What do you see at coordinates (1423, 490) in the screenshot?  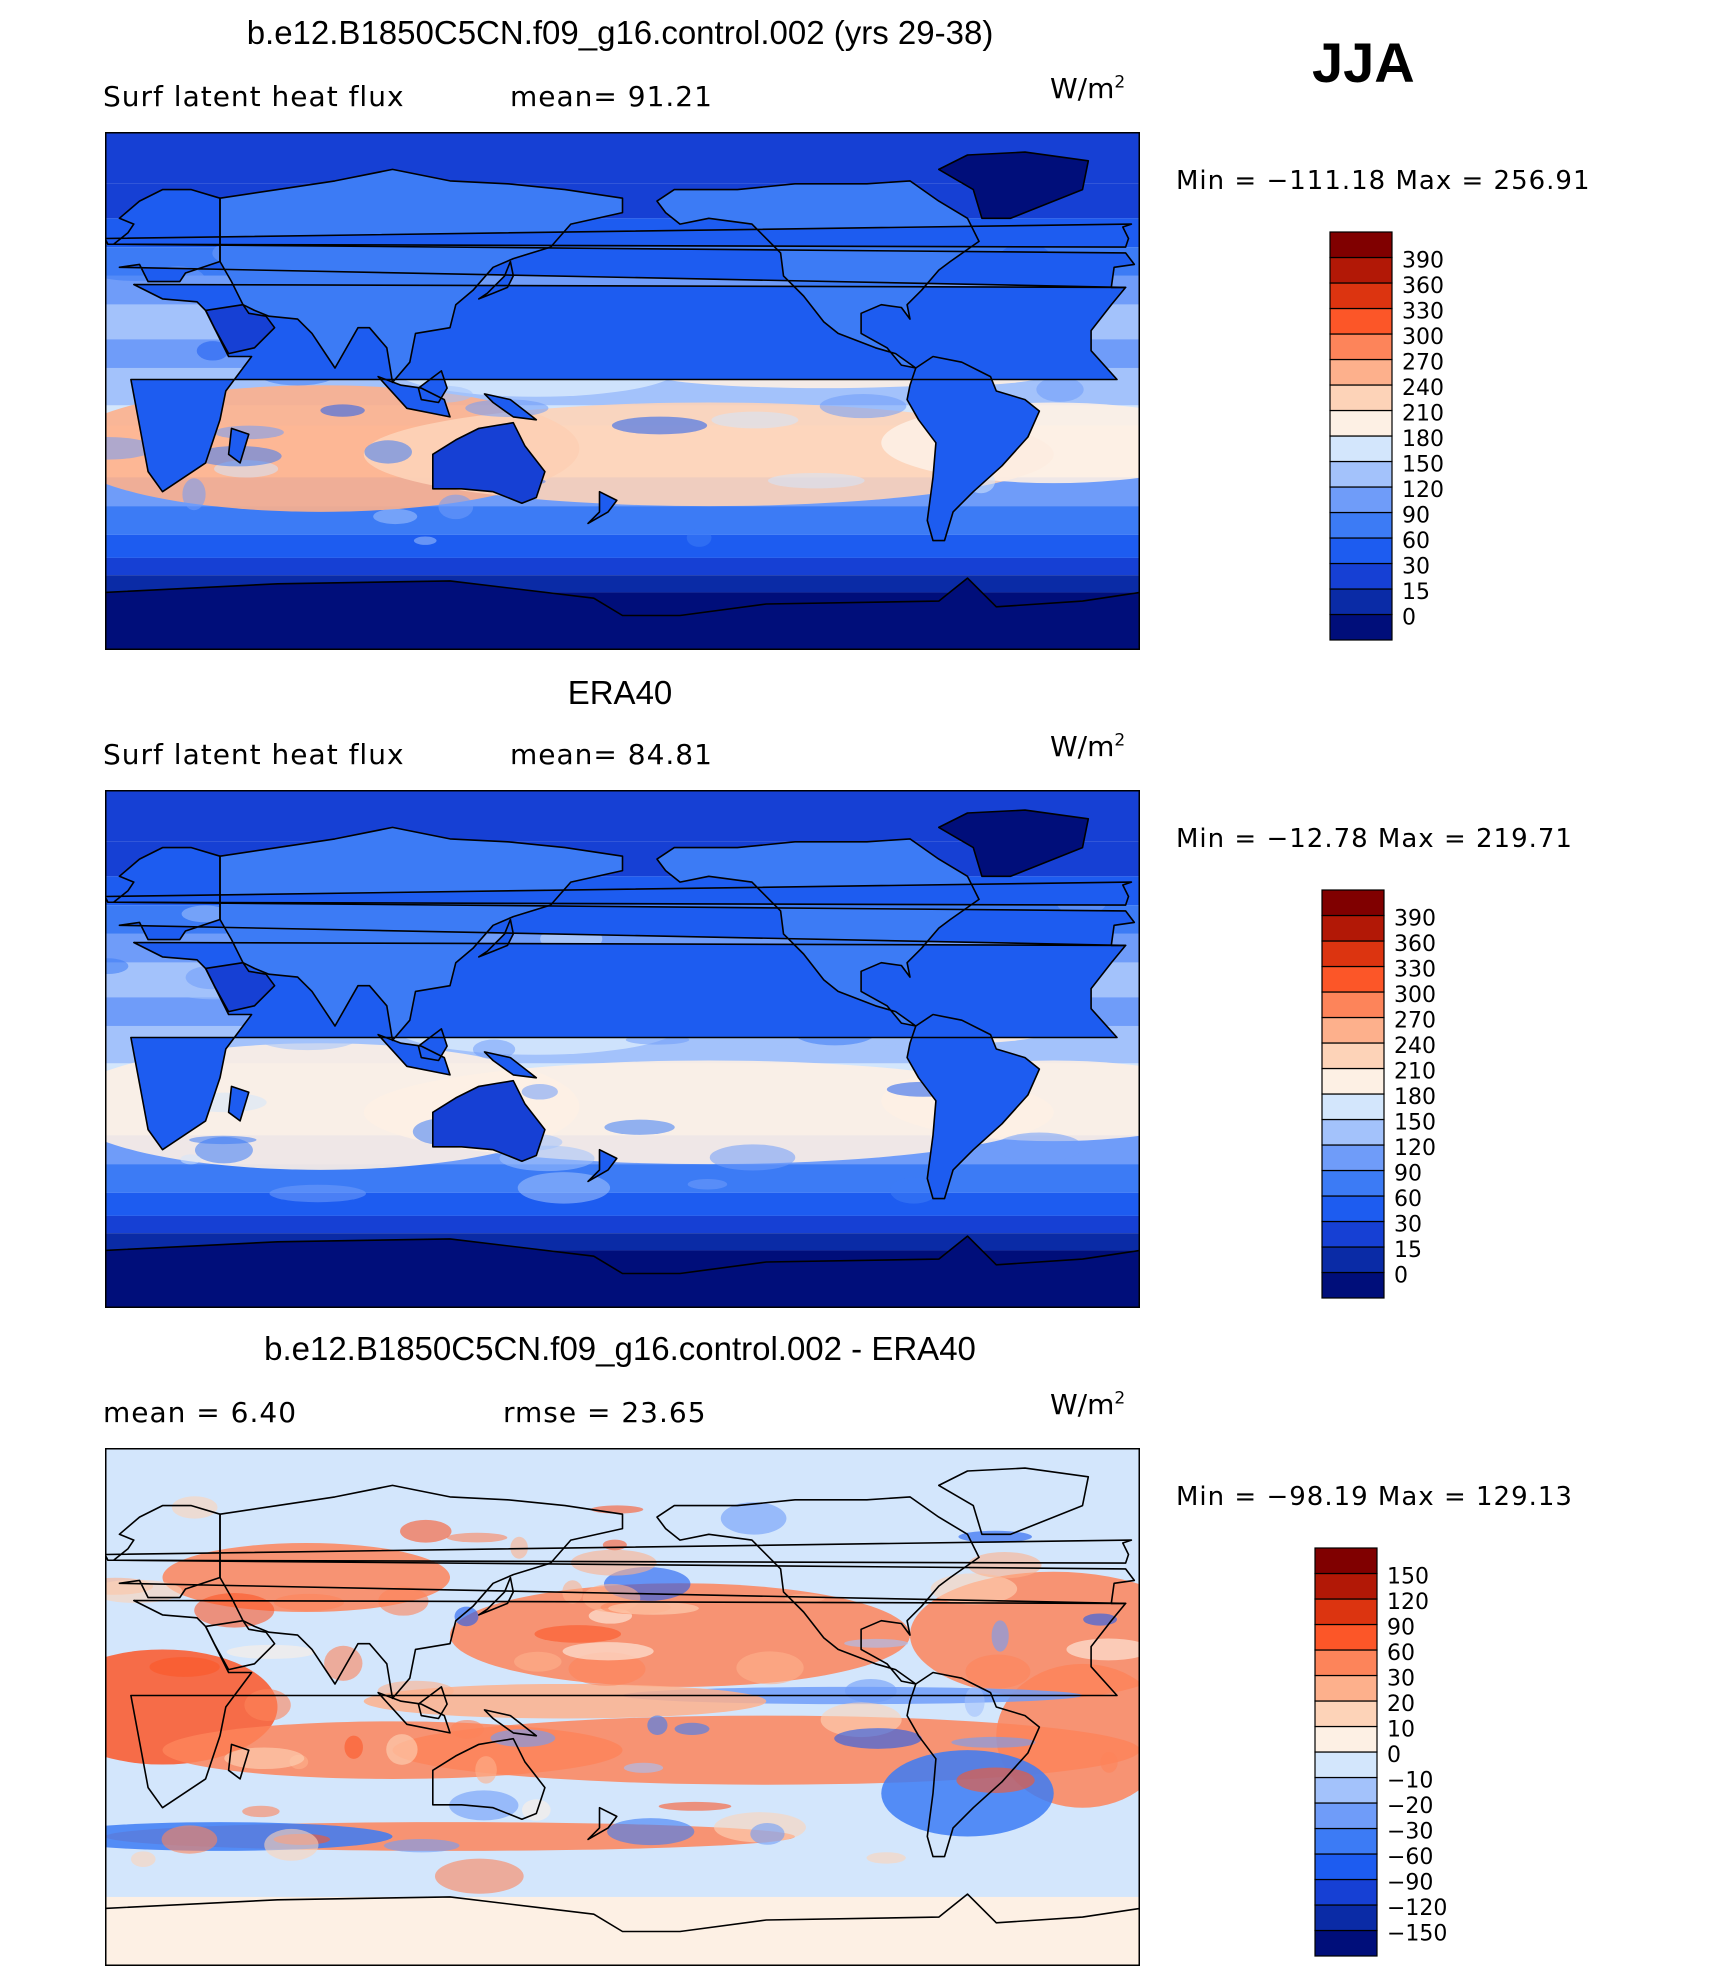 I see `colorbar-tick-label: 120` at bounding box center [1423, 490].